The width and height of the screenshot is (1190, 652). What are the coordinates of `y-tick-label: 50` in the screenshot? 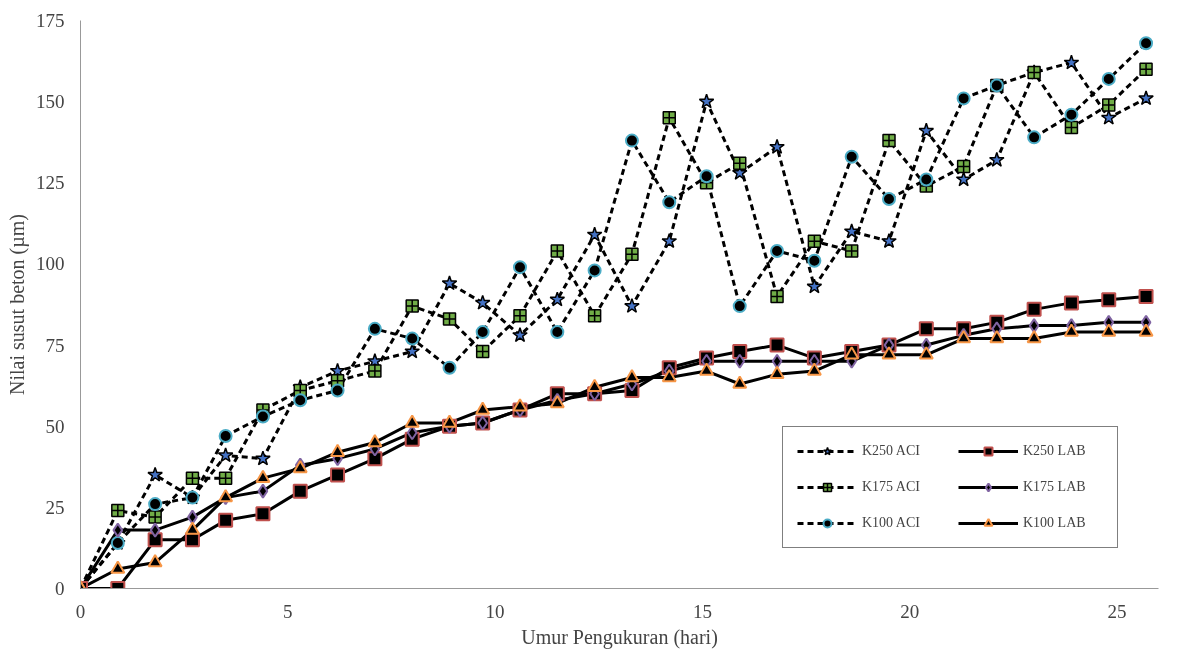 It's located at (55, 426).